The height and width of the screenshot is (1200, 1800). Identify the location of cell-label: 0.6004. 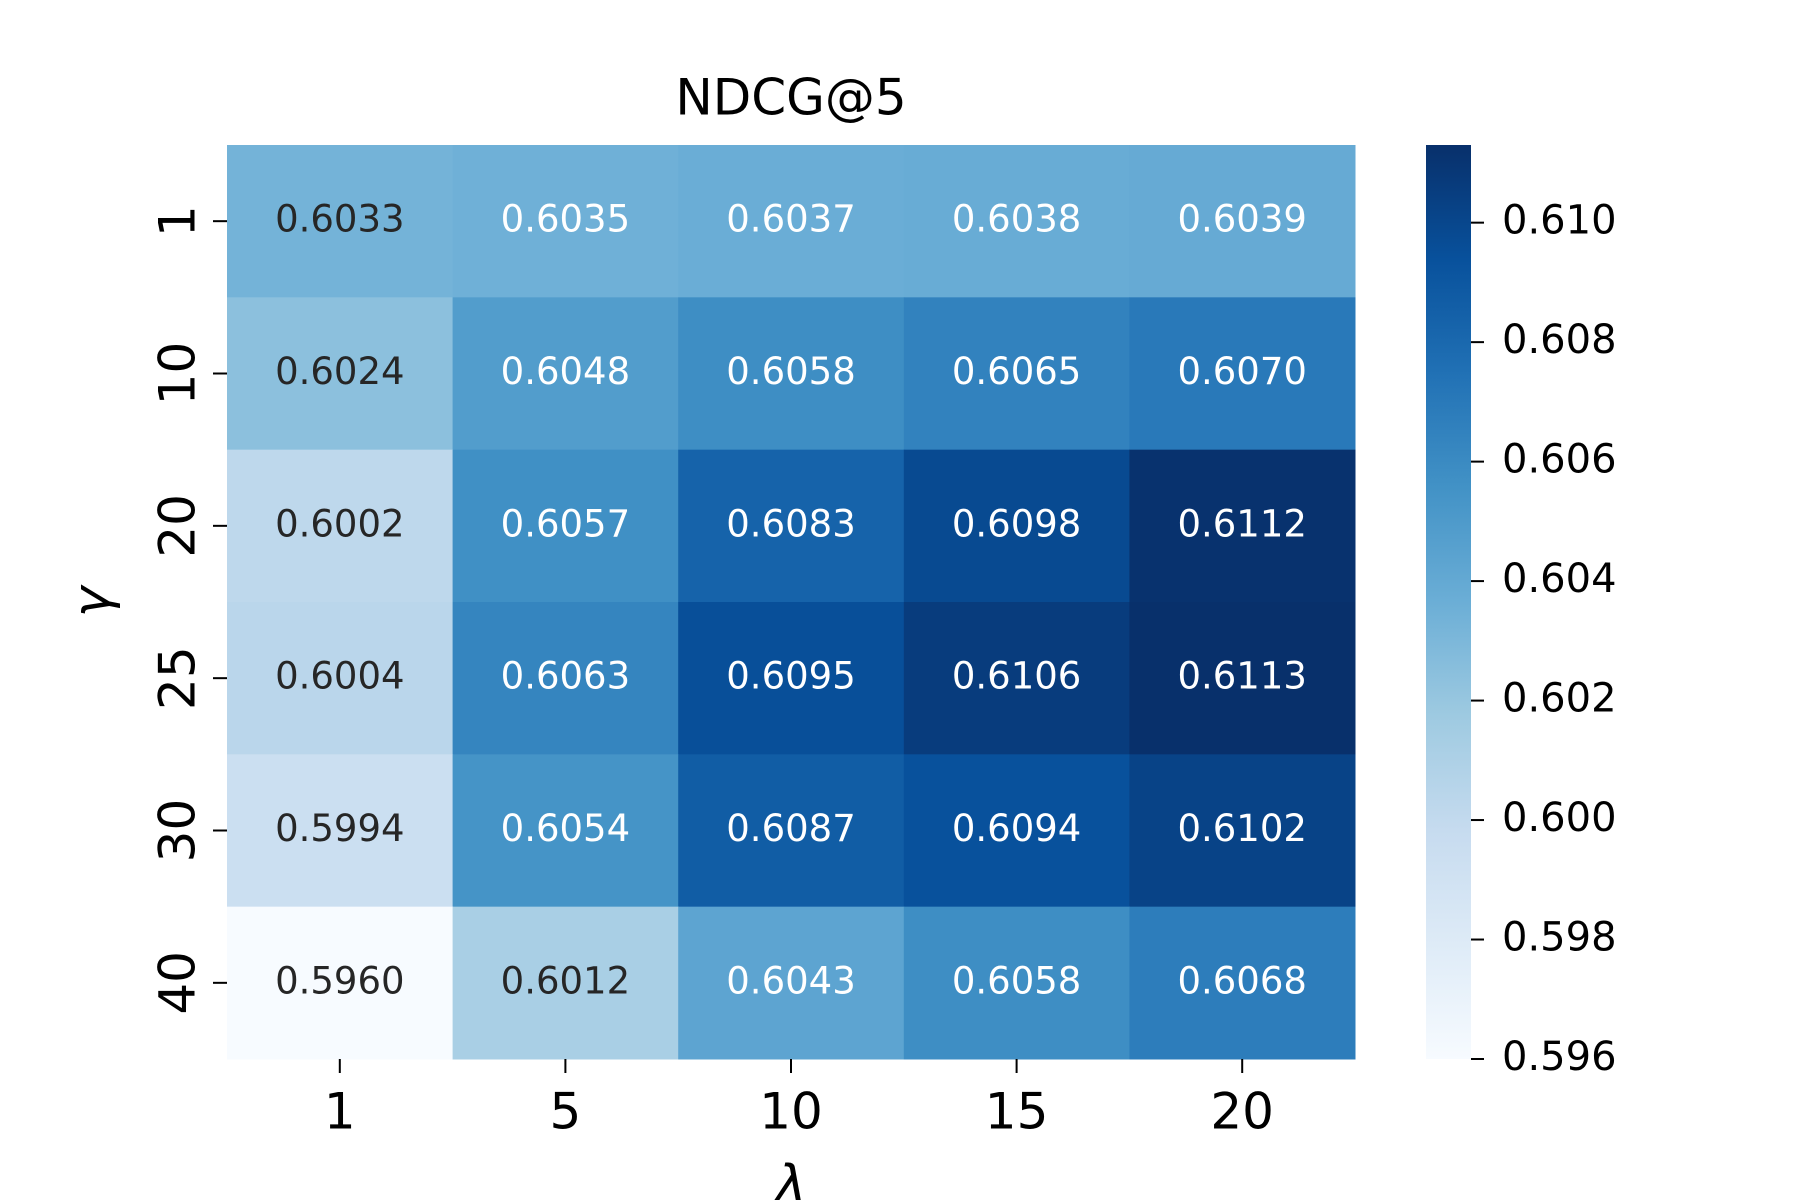
(339, 676).